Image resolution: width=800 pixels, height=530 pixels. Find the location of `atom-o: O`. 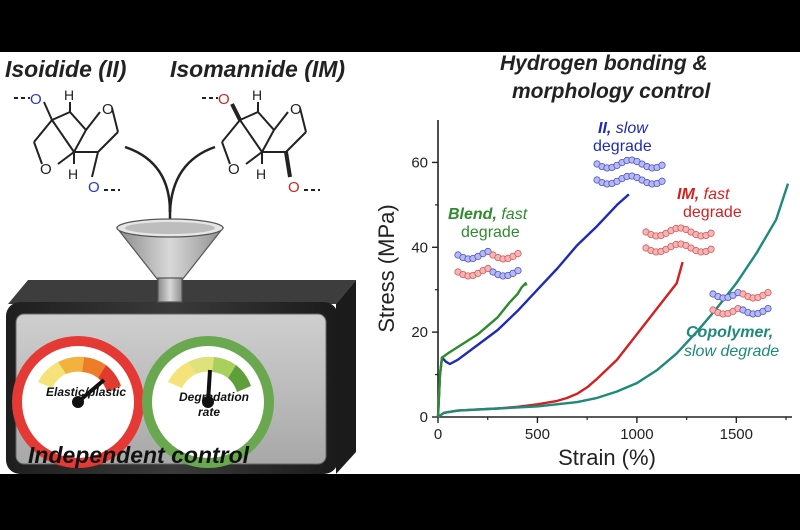

atom-o: O is located at coordinates (36, 99).